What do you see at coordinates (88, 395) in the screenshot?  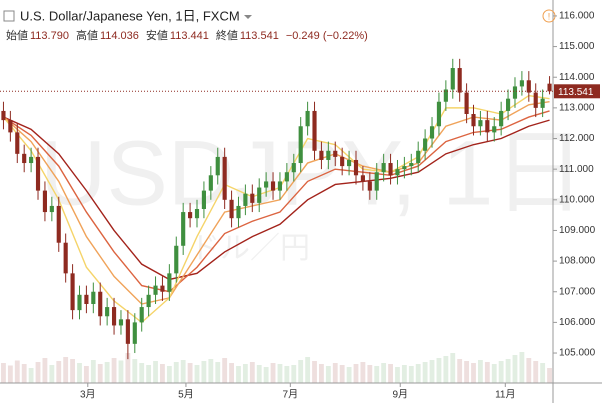 I see `x-tick-label: 3月` at bounding box center [88, 395].